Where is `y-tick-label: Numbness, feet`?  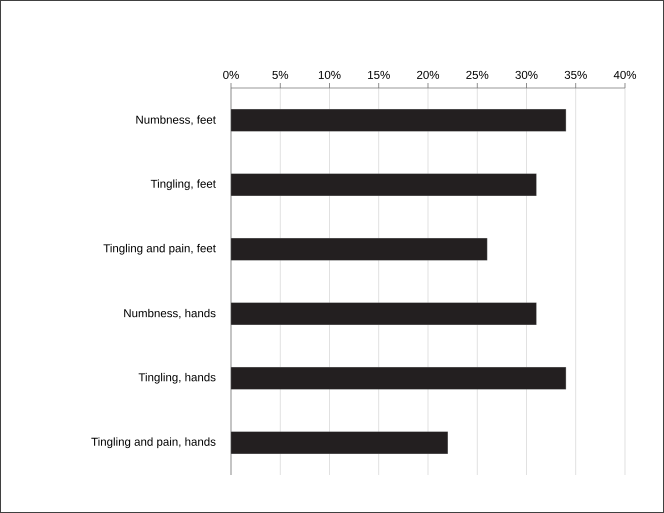 y-tick-label: Numbness, feet is located at coordinates (176, 120).